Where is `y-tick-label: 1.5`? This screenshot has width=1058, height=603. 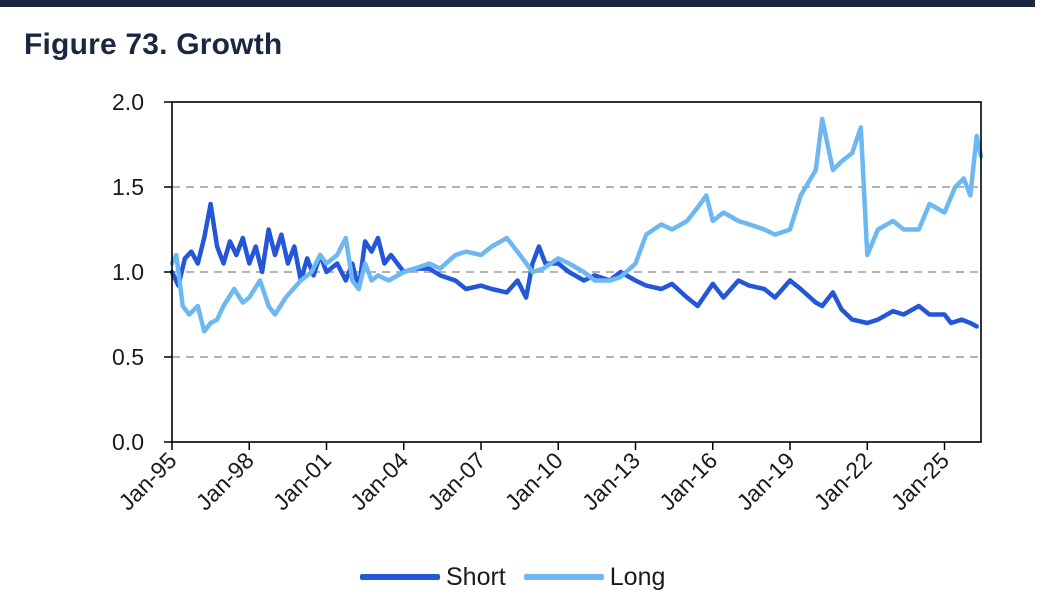
y-tick-label: 1.5 is located at coordinates (128, 187).